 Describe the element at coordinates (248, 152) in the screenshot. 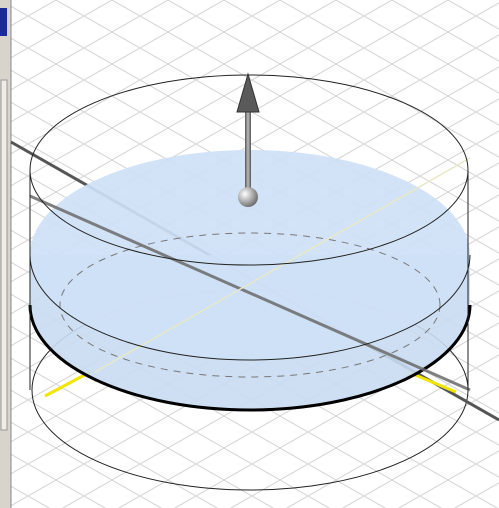

I see `arrow-shaft` at that location.